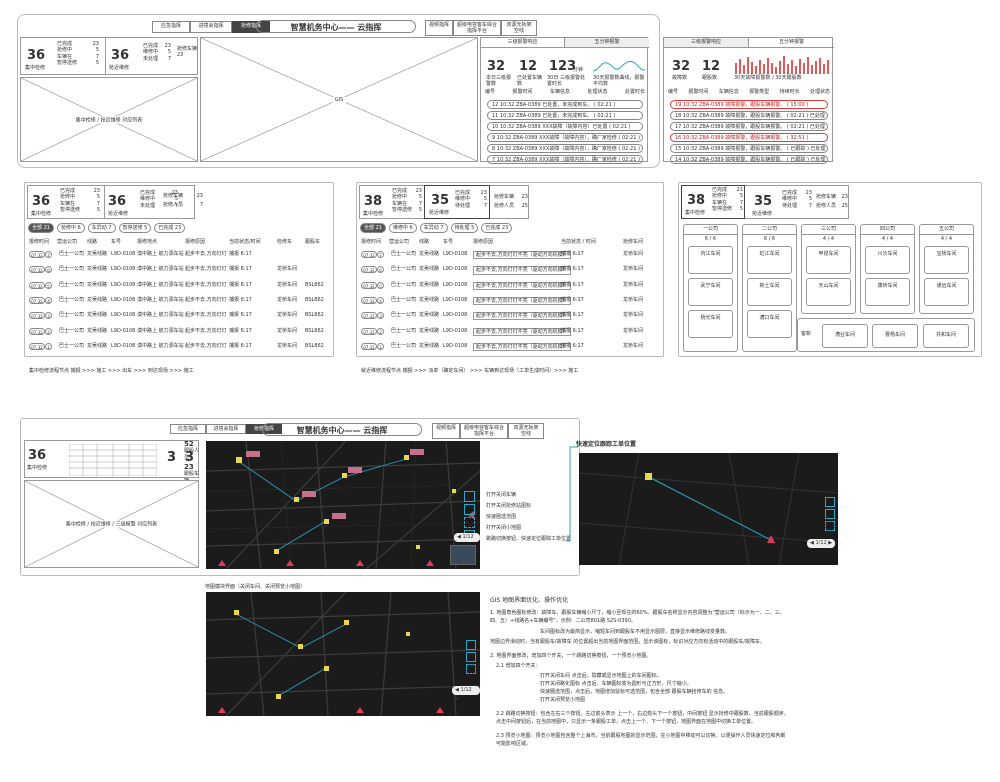 The width and height of the screenshot is (1000, 782). What do you see at coordinates (769, 292) in the screenshot?
I see `depot-card: 新土车间` at bounding box center [769, 292].